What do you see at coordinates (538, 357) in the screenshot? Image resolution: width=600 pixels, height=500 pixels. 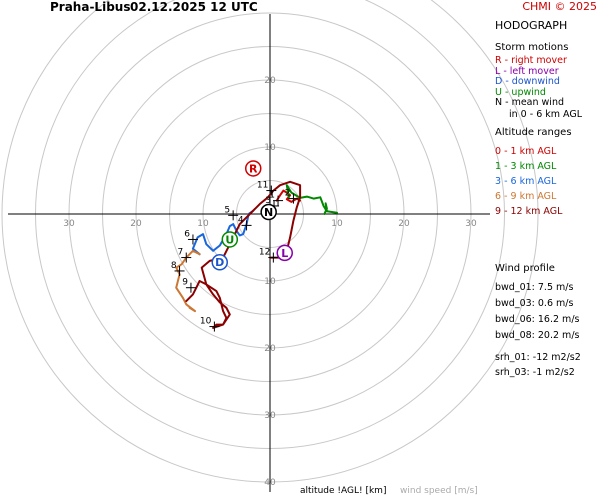 I see `srh-item-0: srh_01: -12 m2/s2` at bounding box center [538, 357].